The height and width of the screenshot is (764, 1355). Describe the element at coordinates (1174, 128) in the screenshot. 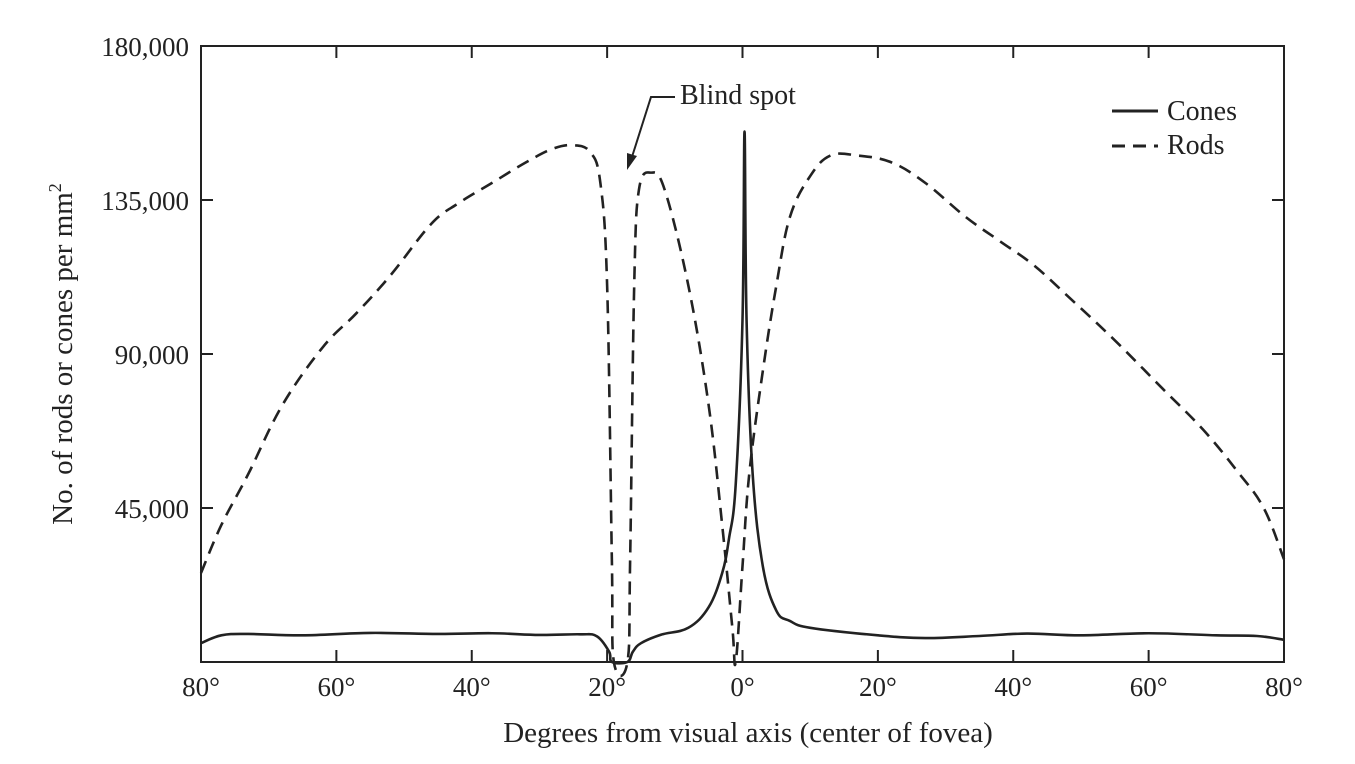

I see `legend: Cones Rods` at that location.